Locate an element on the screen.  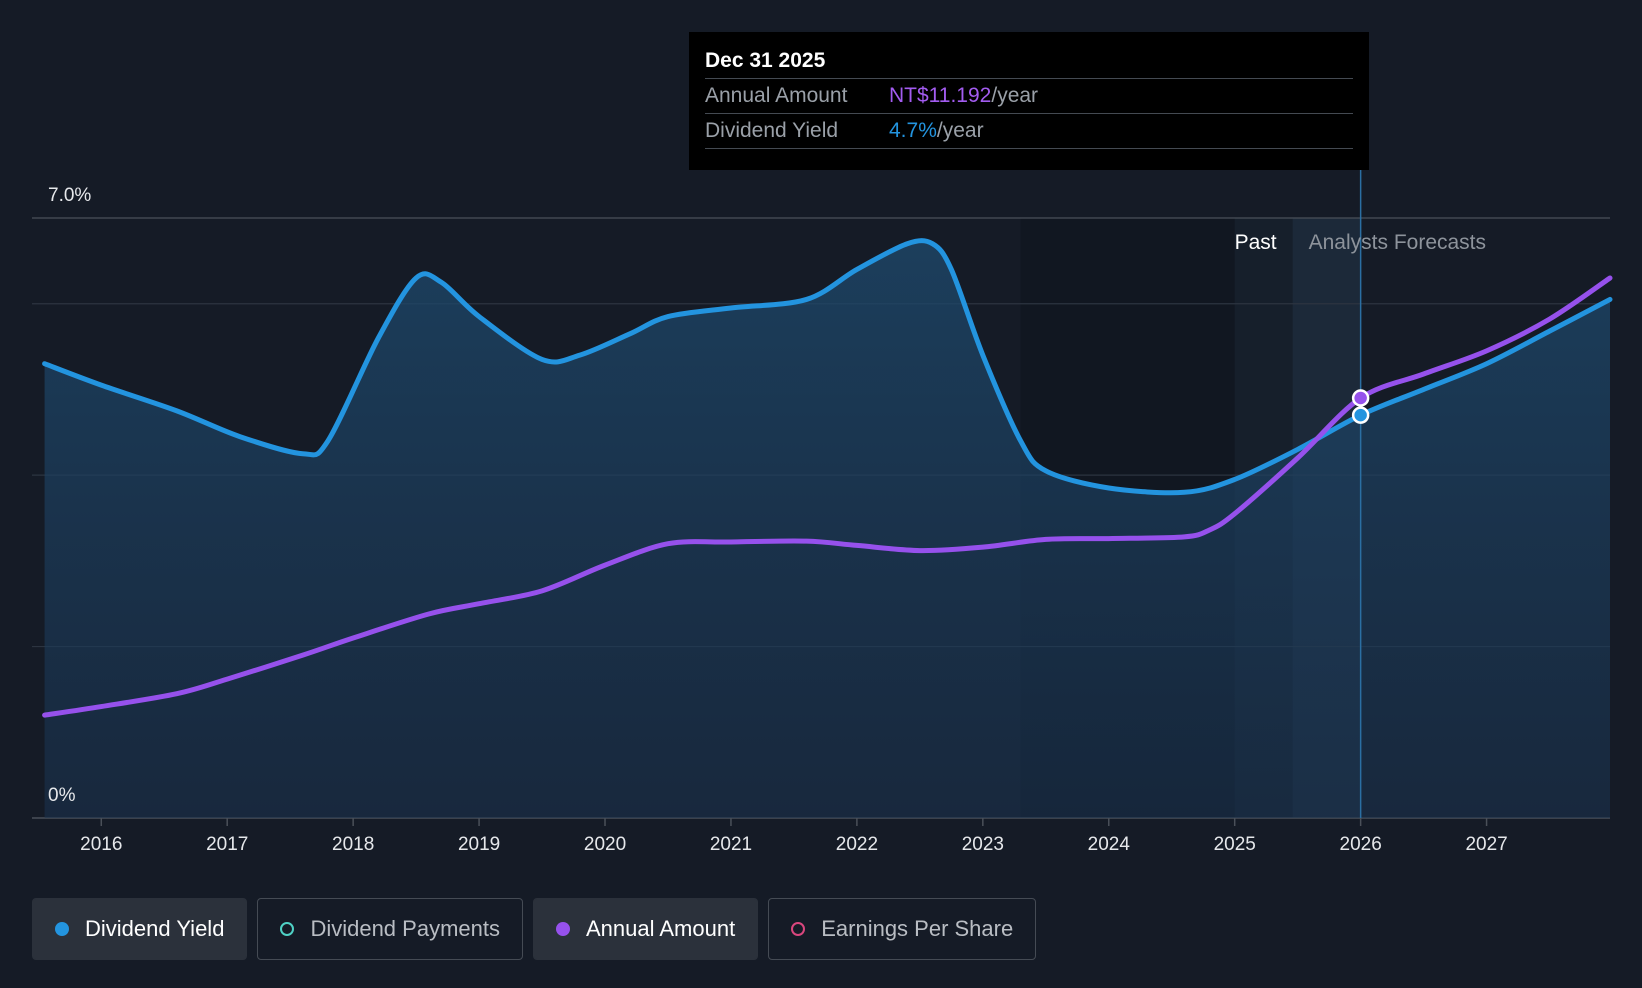
dividend-yield-marker is located at coordinates (1360, 415).